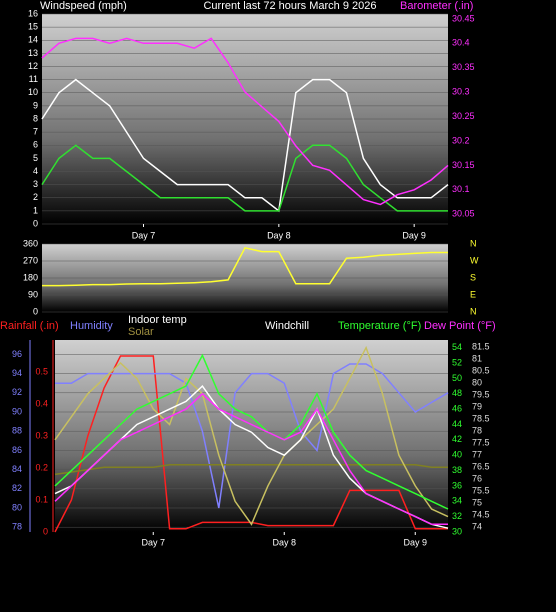 The height and width of the screenshot is (612, 556). I want to click on y2-tick-label: W, so click(474, 260).